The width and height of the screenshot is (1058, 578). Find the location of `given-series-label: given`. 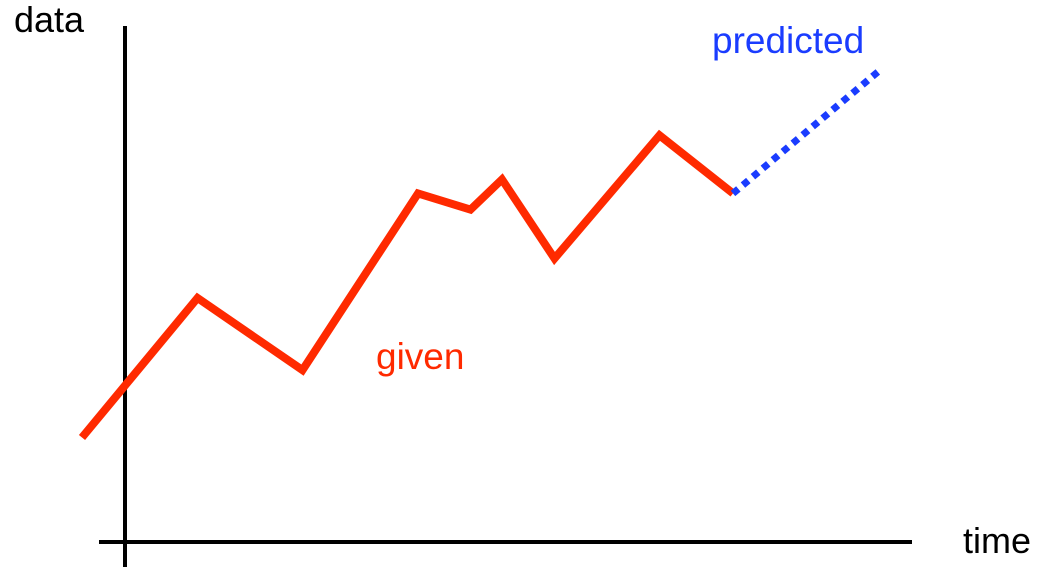

given-series-label: given is located at coordinates (420, 356).